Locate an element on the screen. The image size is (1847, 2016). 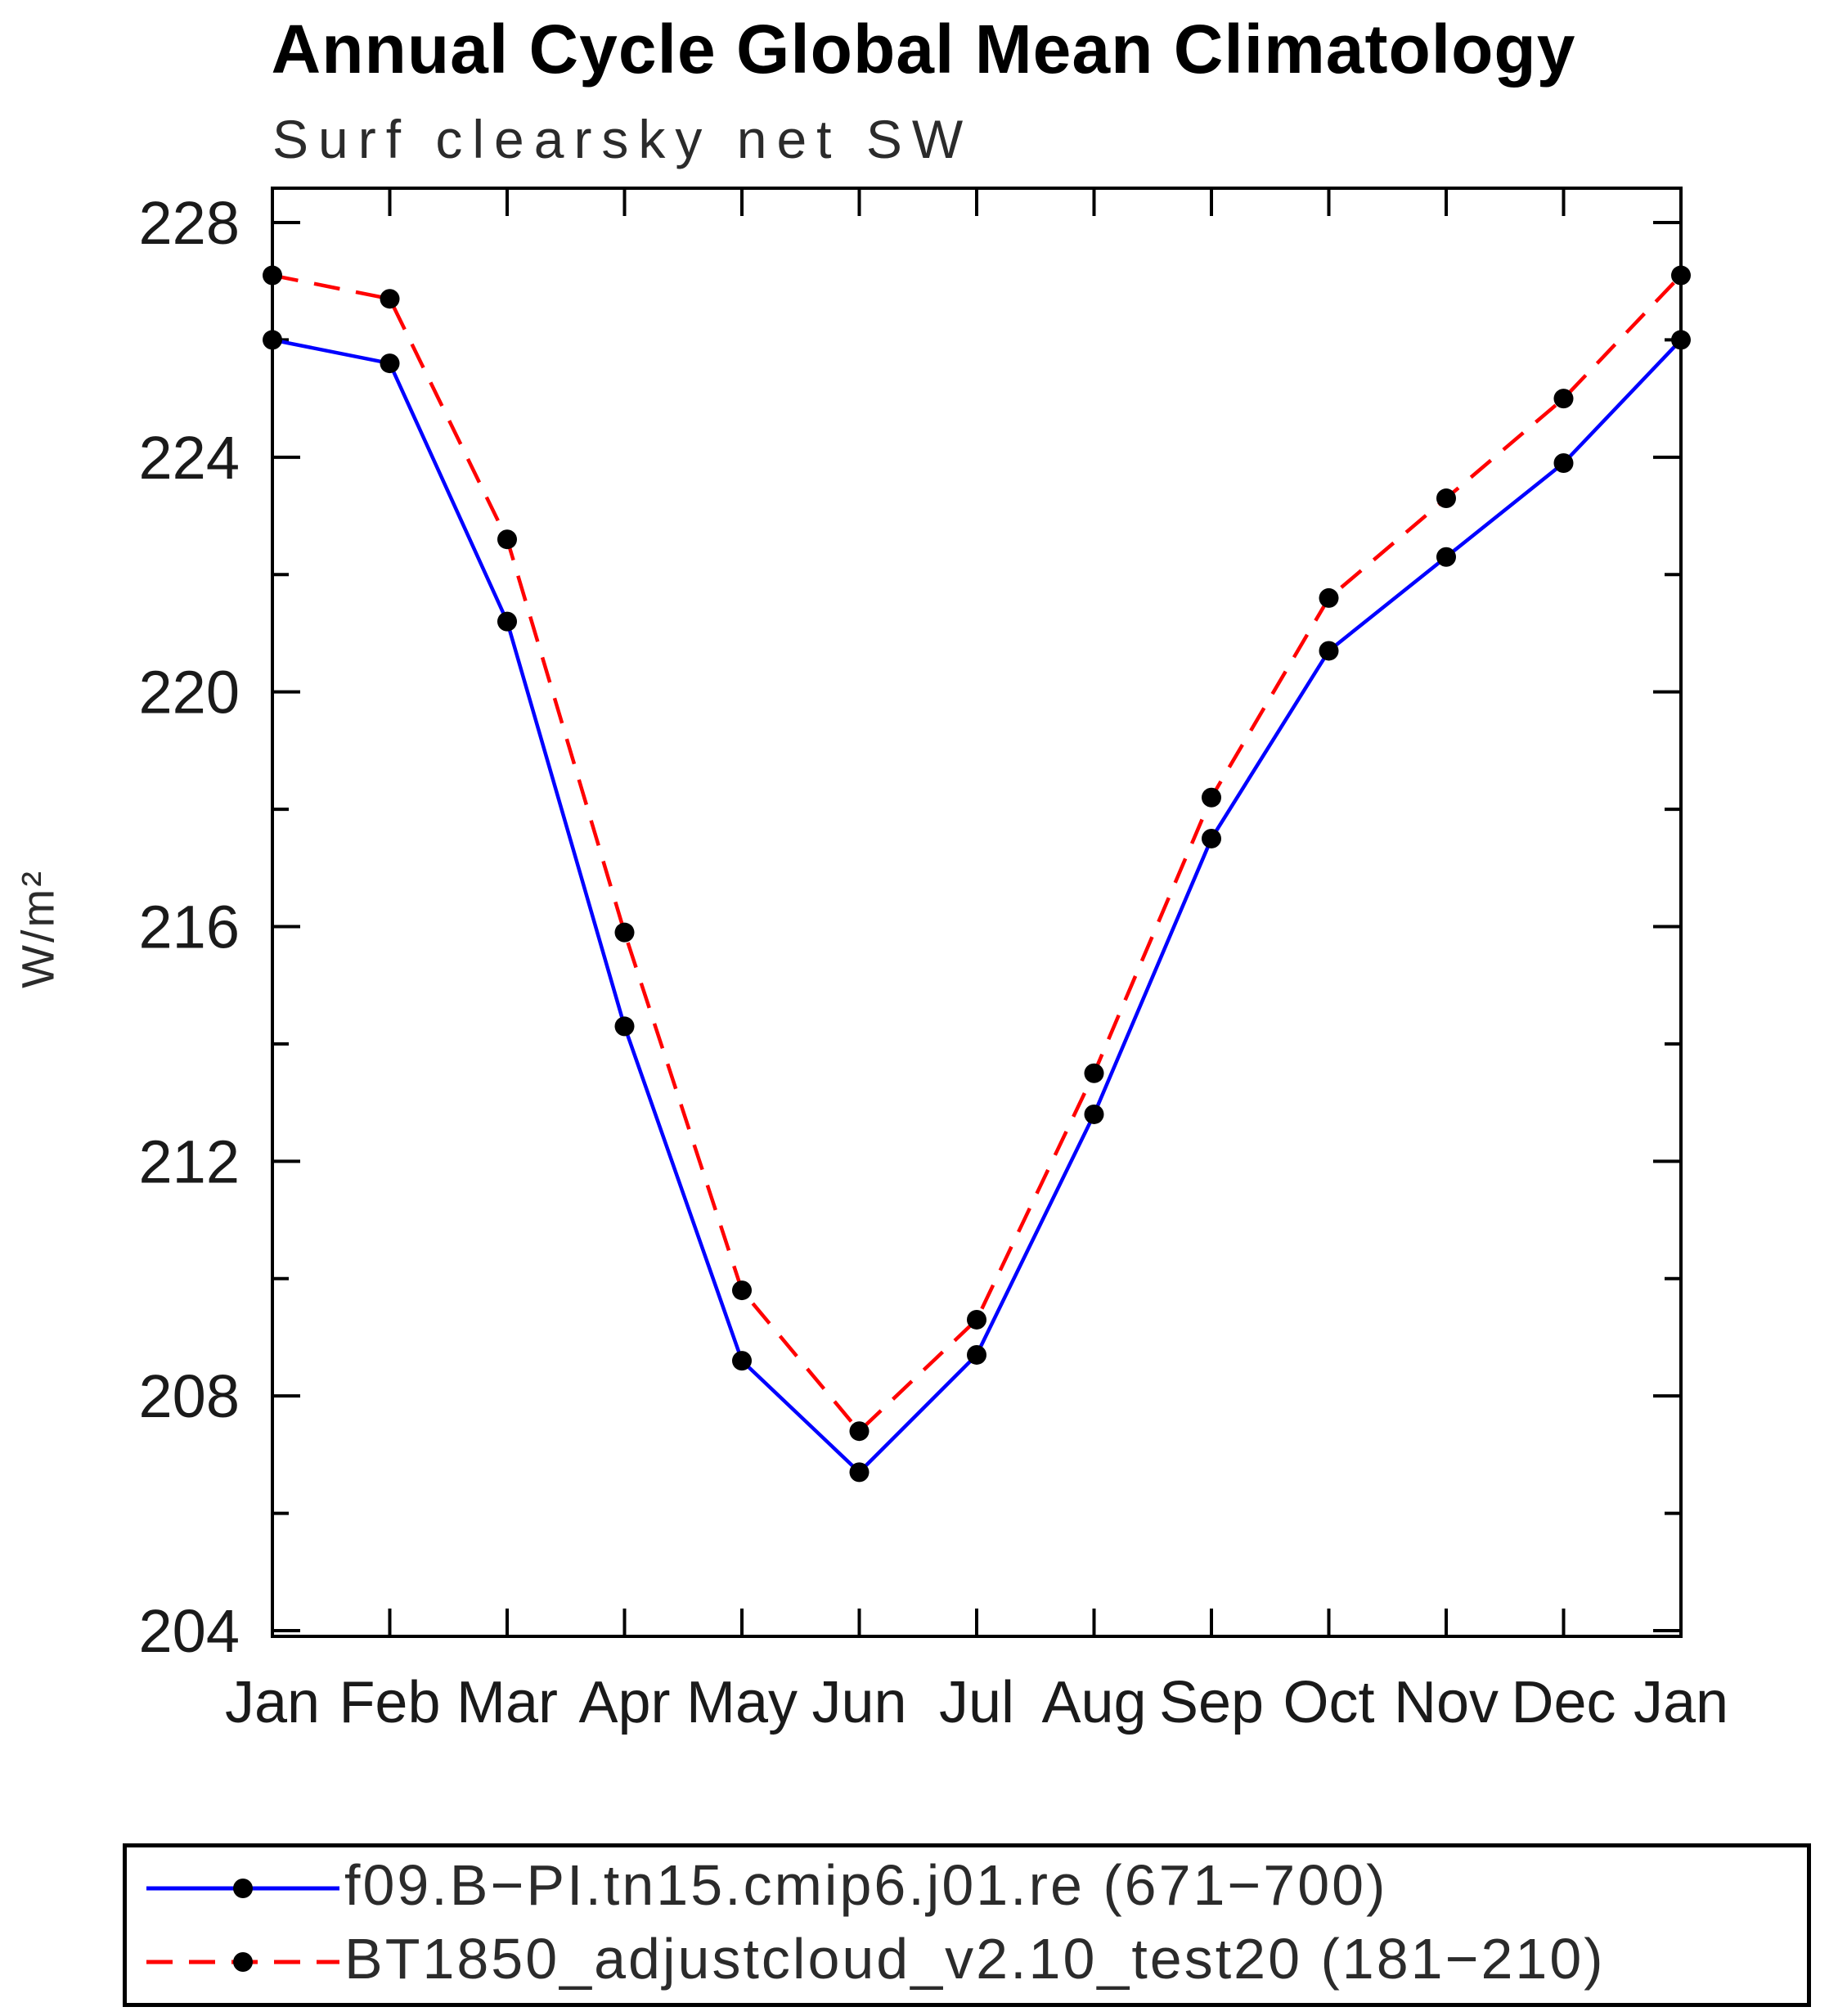
x-tick-label: Dec is located at coordinates (1563, 1703).